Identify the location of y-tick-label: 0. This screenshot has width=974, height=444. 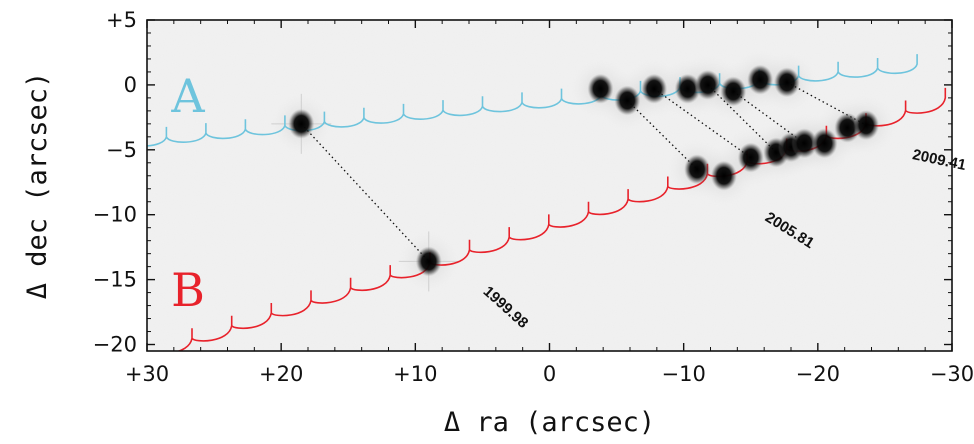
(130, 85).